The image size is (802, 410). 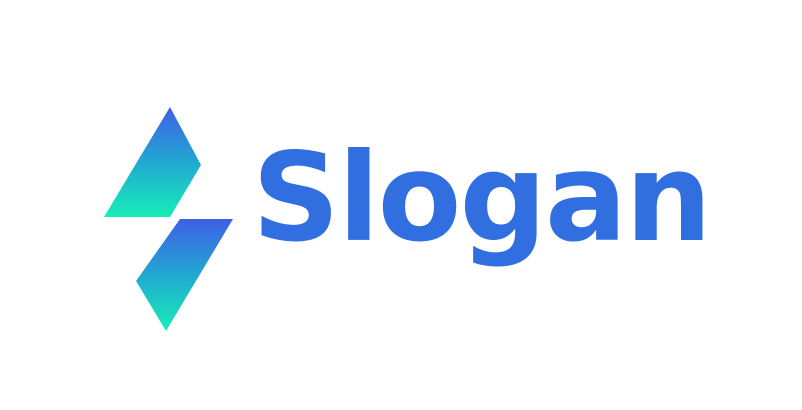 What do you see at coordinates (184, 275) in the screenshot?
I see `bolt-lower-shard` at bounding box center [184, 275].